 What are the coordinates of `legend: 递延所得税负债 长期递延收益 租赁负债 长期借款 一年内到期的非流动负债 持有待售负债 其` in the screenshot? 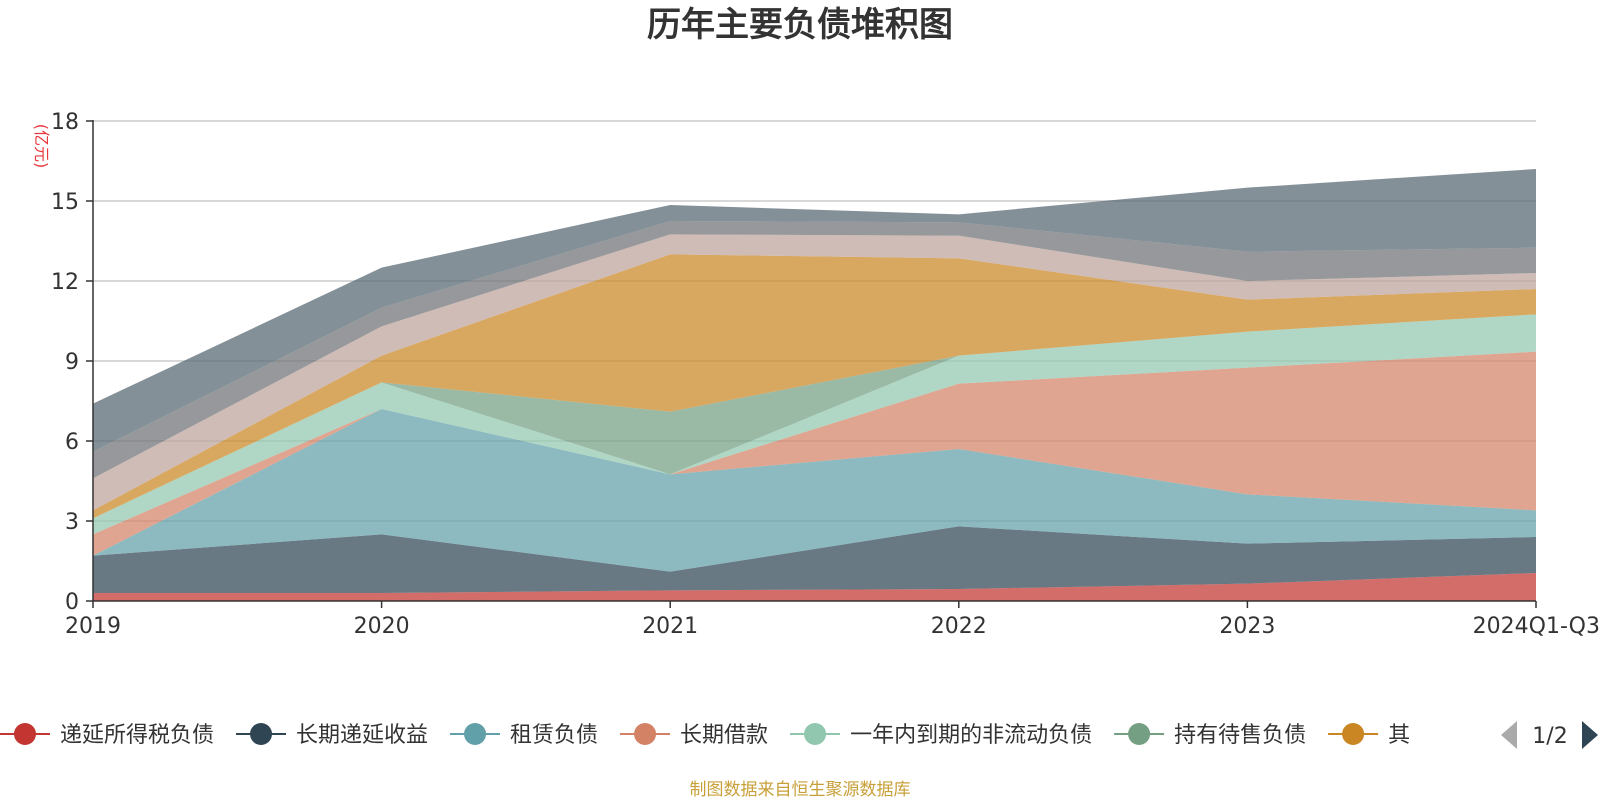 It's located at (705, 735).